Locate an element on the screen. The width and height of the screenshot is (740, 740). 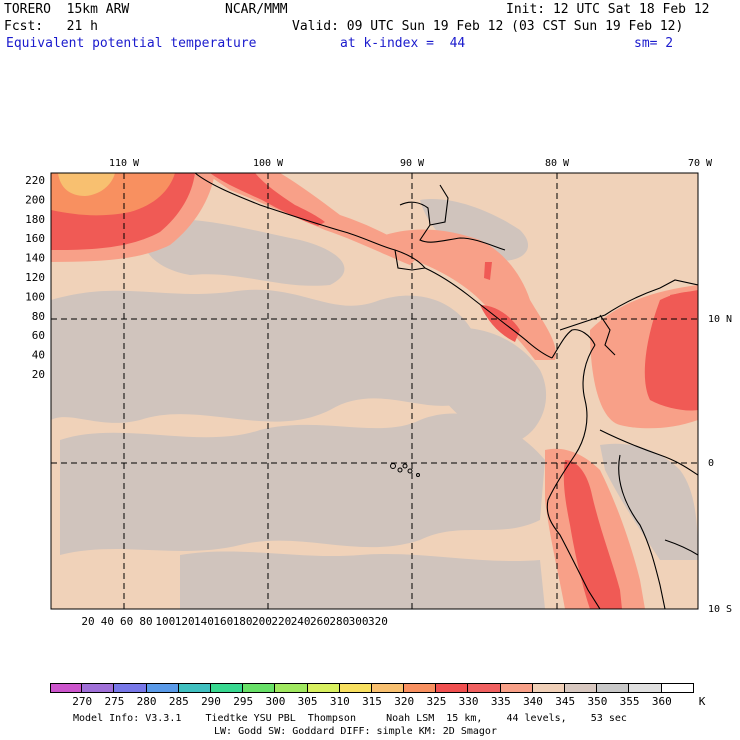
colorbar-label: 350 is located at coordinates (597, 701).